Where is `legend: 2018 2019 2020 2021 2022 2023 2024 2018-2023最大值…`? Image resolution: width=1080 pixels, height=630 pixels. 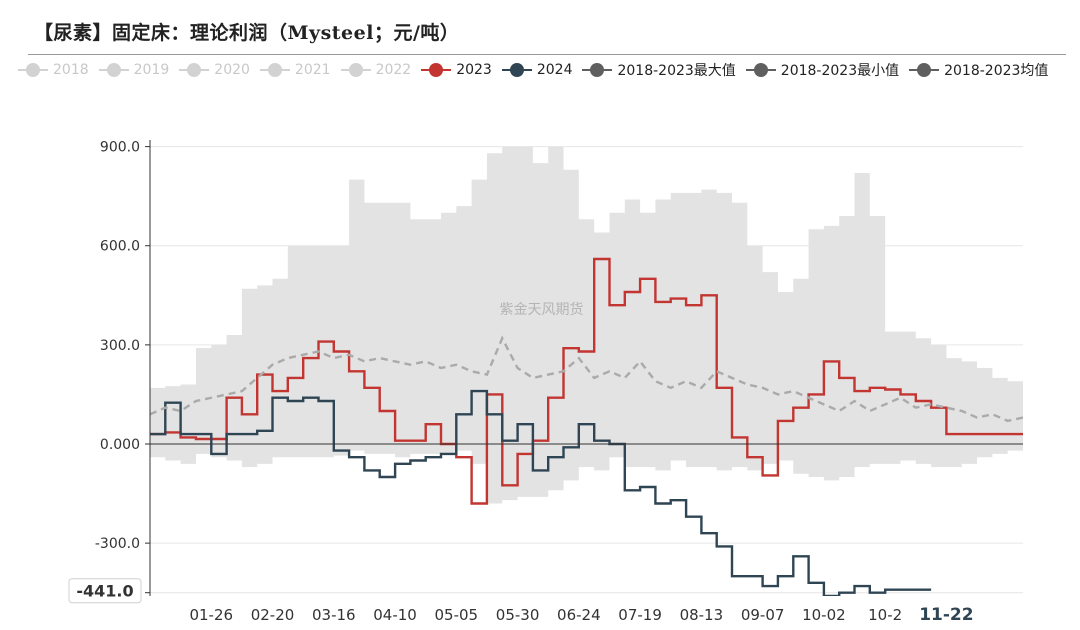
legend: 2018 2019 2020 2021 2022 2023 2024 2018-2023最大值… is located at coordinates (543, 73).